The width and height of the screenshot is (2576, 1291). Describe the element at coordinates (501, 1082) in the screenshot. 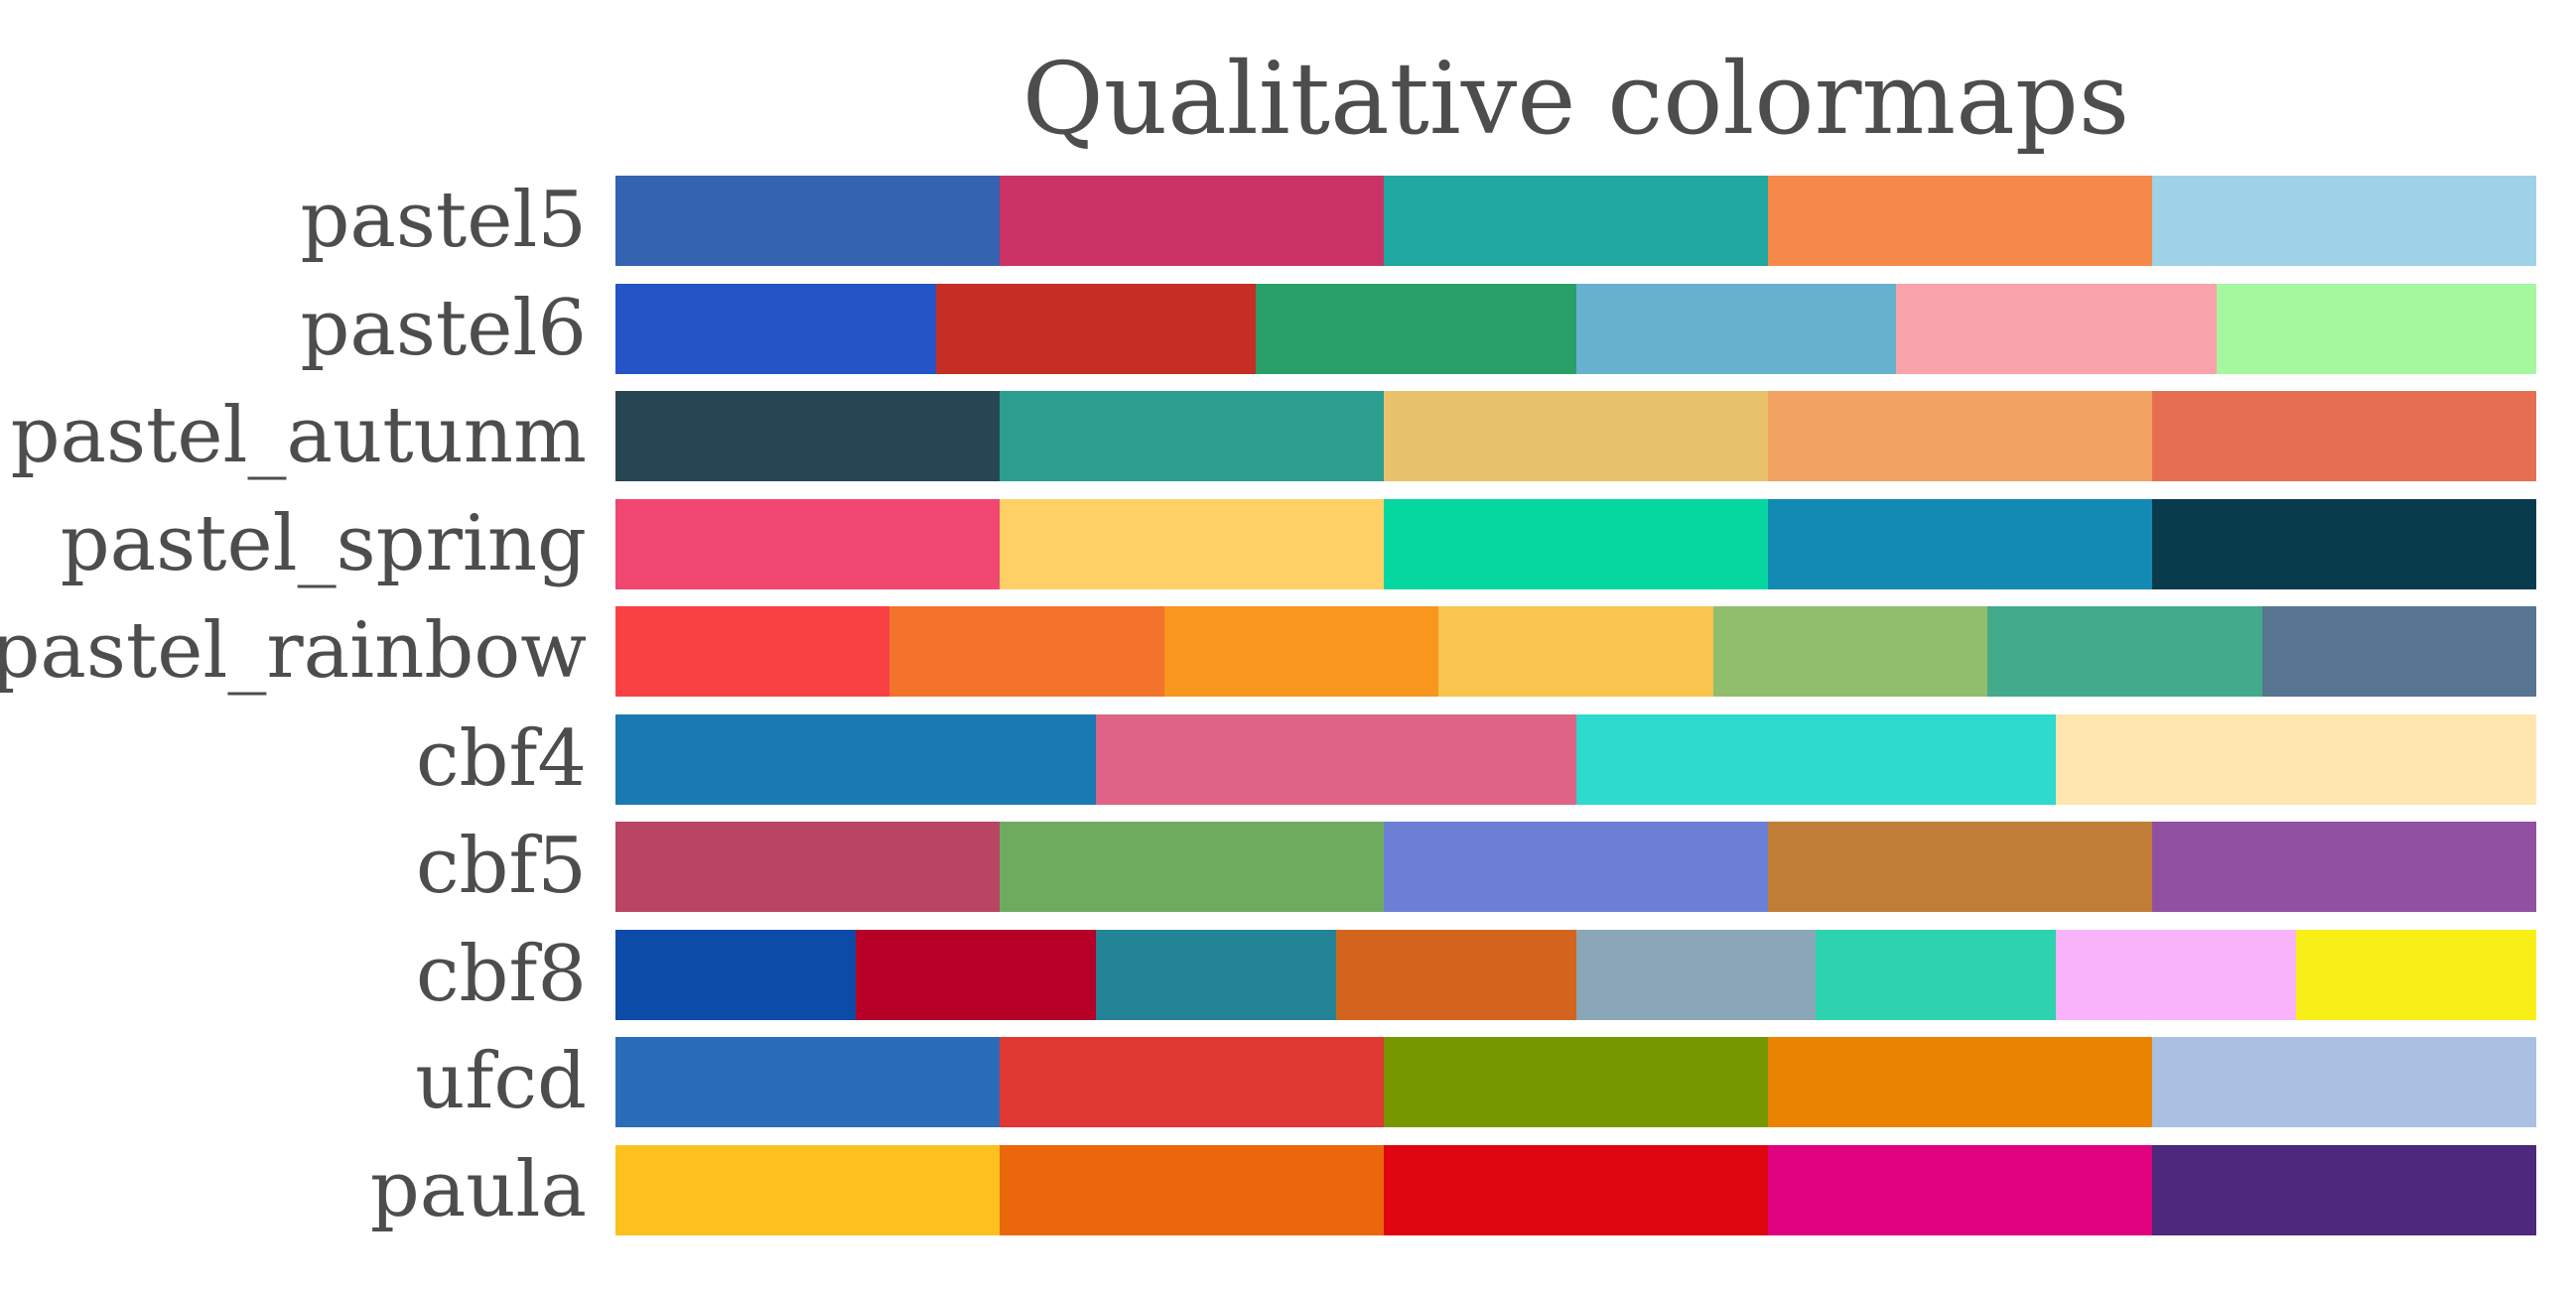

I see `colormap-label: ufcd` at that location.